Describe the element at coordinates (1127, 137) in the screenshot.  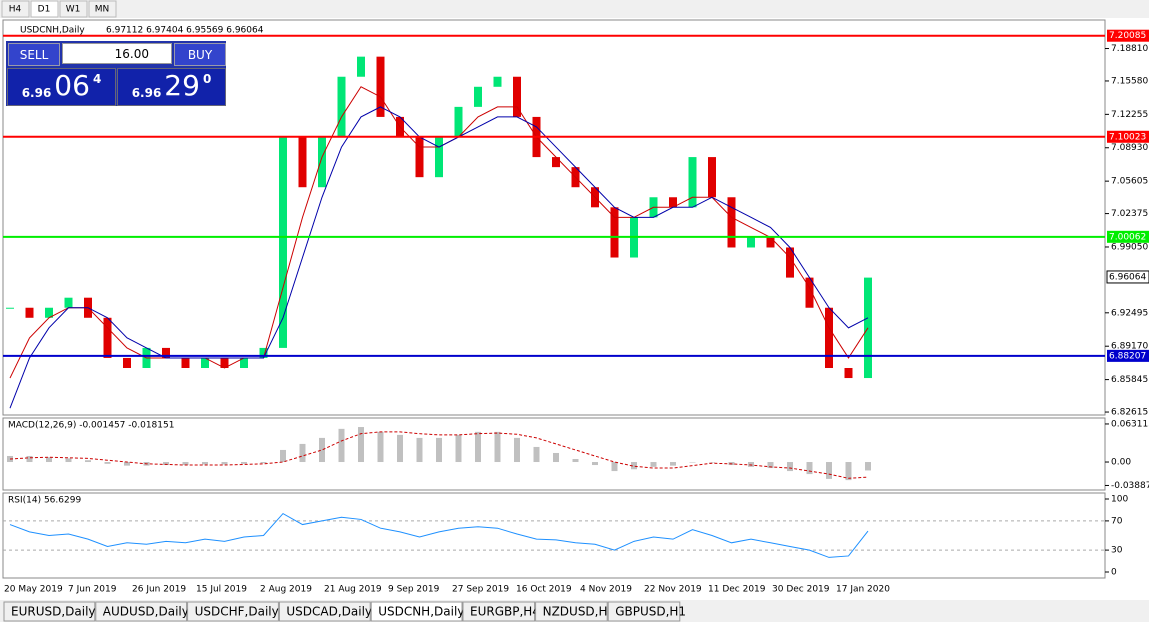
I see `level-label: 7.10023` at that location.